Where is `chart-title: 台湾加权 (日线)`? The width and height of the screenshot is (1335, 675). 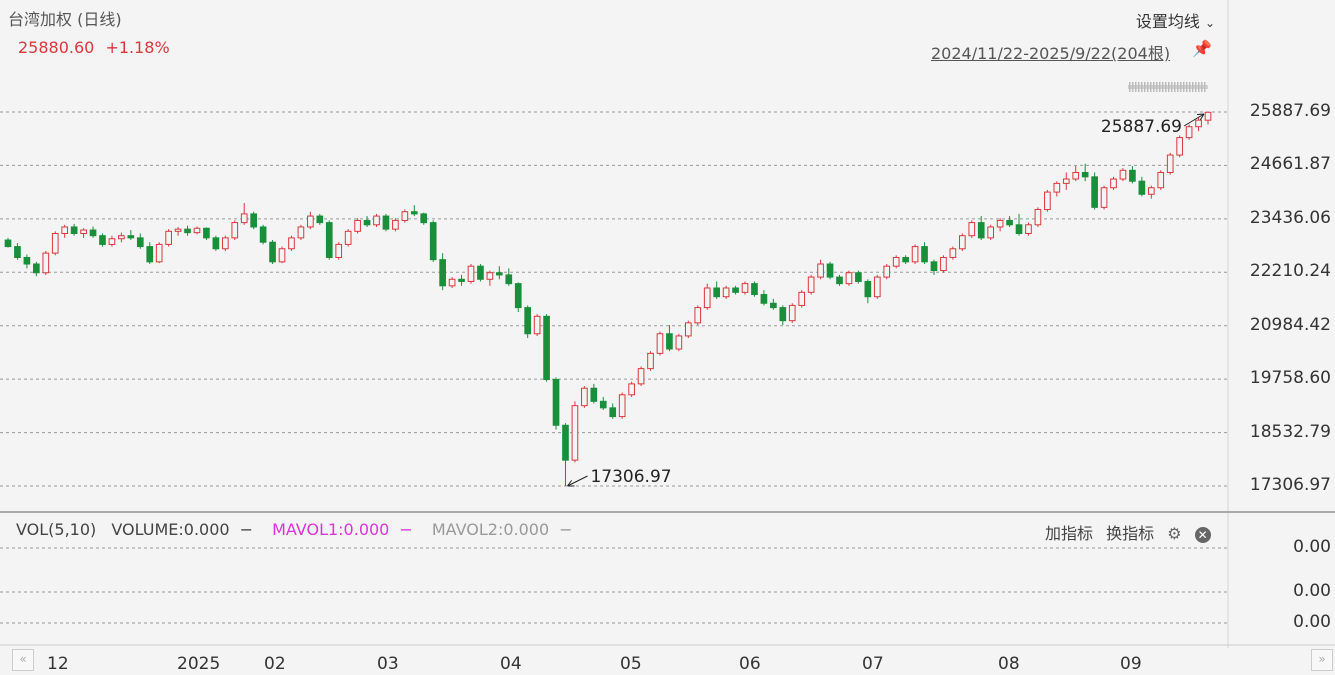
chart-title: 台湾加权 (日线) is located at coordinates (65, 19).